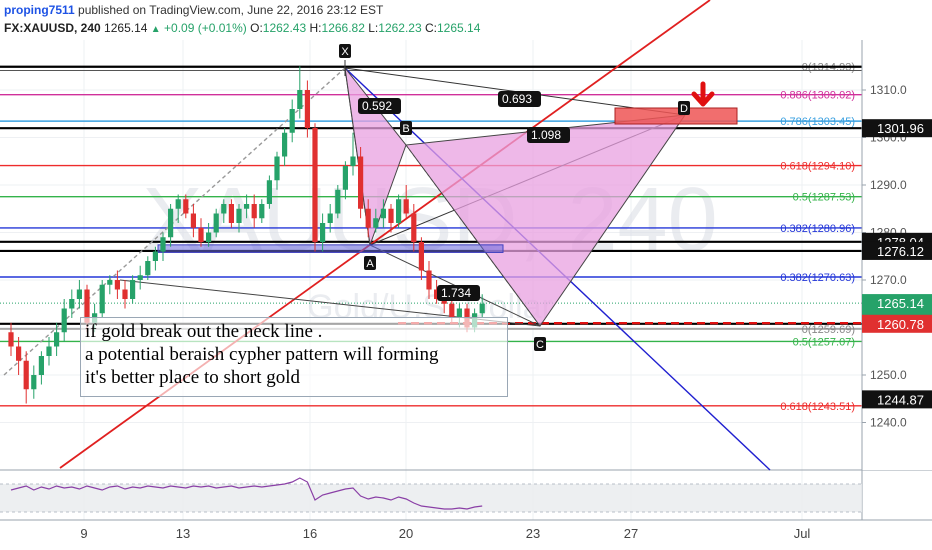 The image size is (932, 550). Describe the element at coordinates (676, 116) in the screenshot. I see `sell-zone-box` at that location.